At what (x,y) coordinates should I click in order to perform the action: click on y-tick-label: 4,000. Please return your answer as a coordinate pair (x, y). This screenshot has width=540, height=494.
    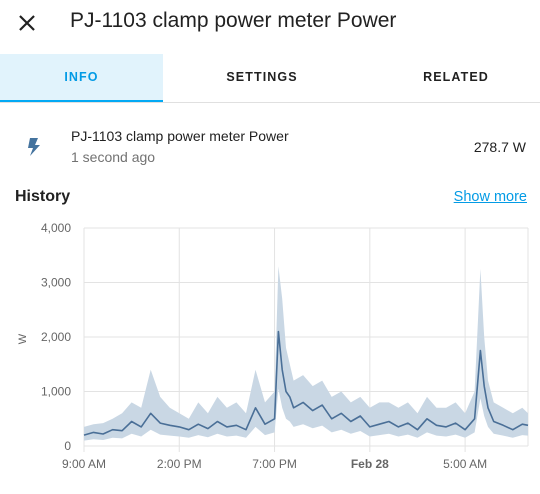
    Looking at the image, I should click on (56, 228).